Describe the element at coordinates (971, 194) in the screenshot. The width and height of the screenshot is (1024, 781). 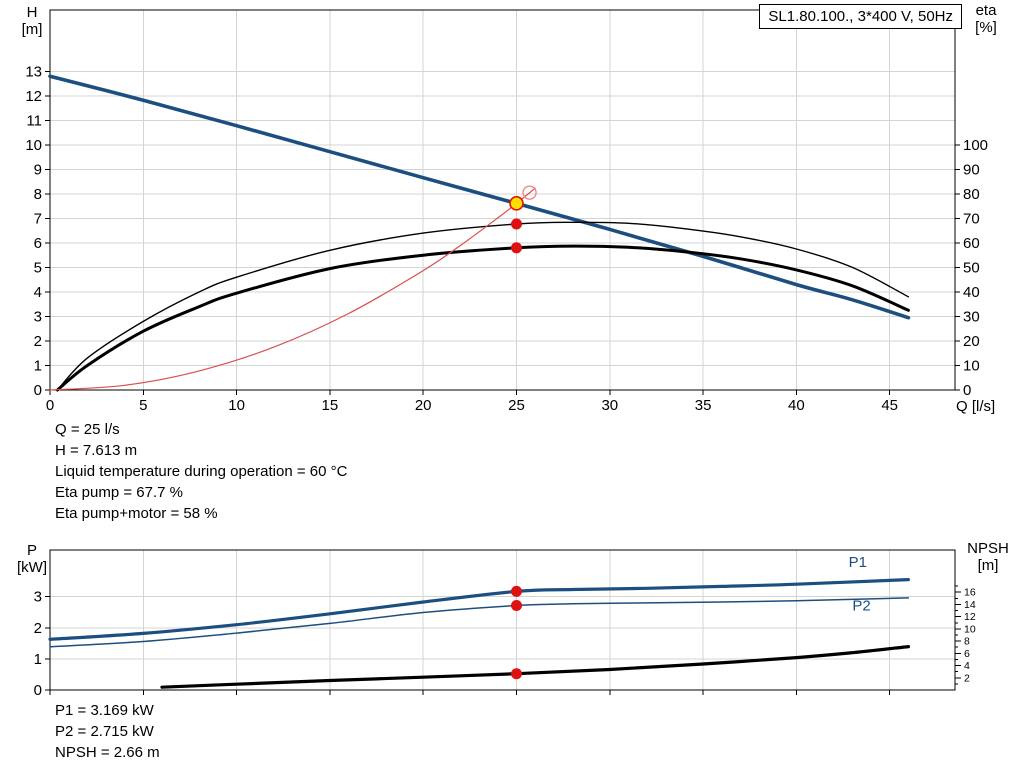
I see `right-tick-label: 80` at that location.